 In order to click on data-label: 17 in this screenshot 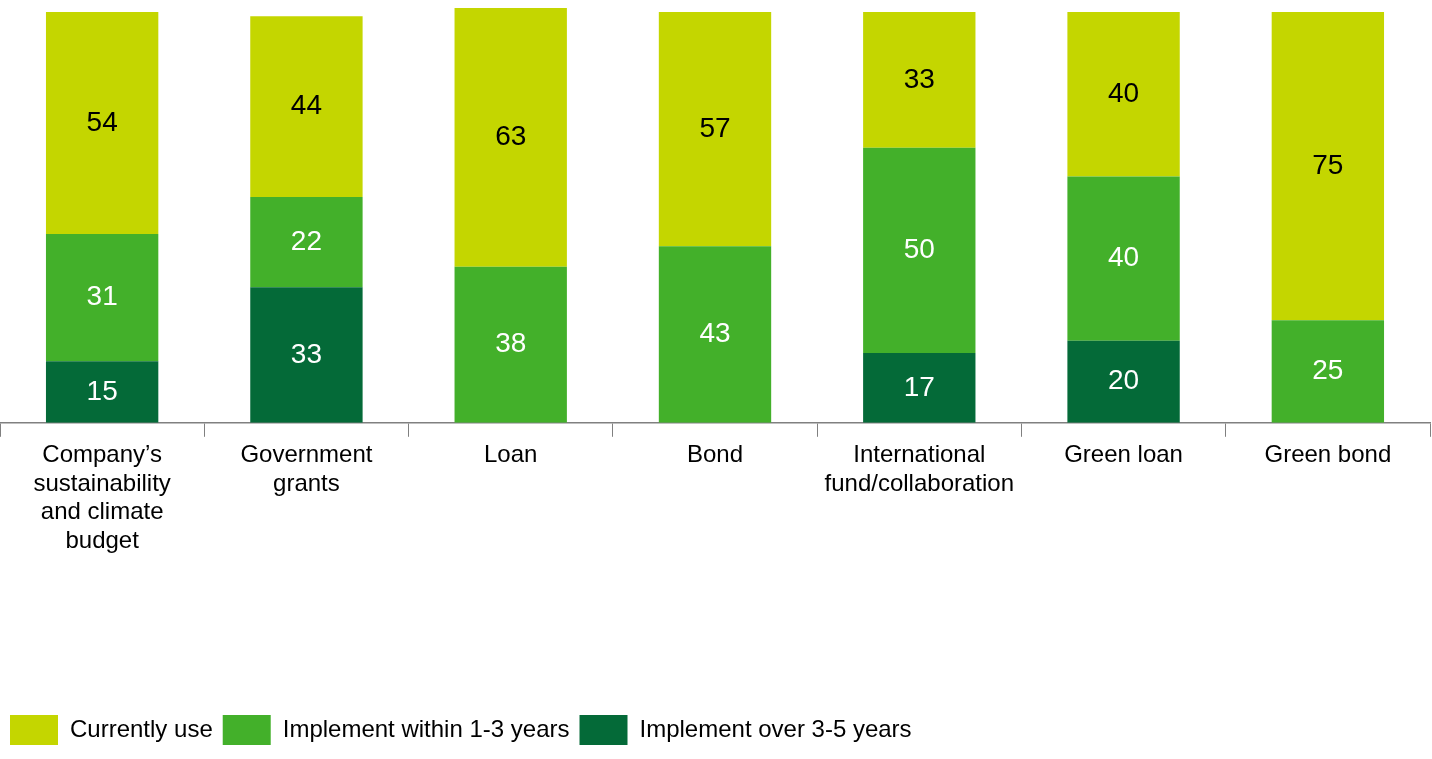, I will do `click(919, 386)`.